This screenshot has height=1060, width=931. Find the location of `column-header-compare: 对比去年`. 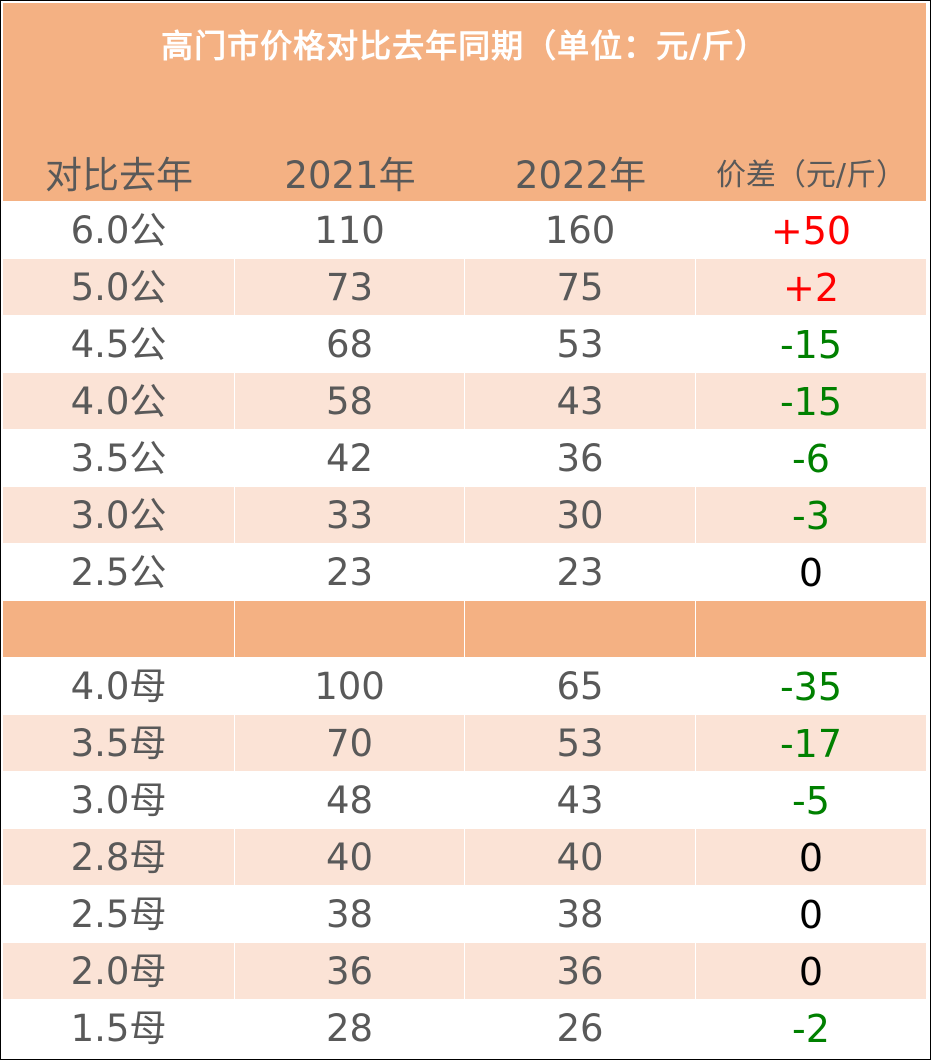

column-header-compare: 对比去年 is located at coordinates (119, 175).